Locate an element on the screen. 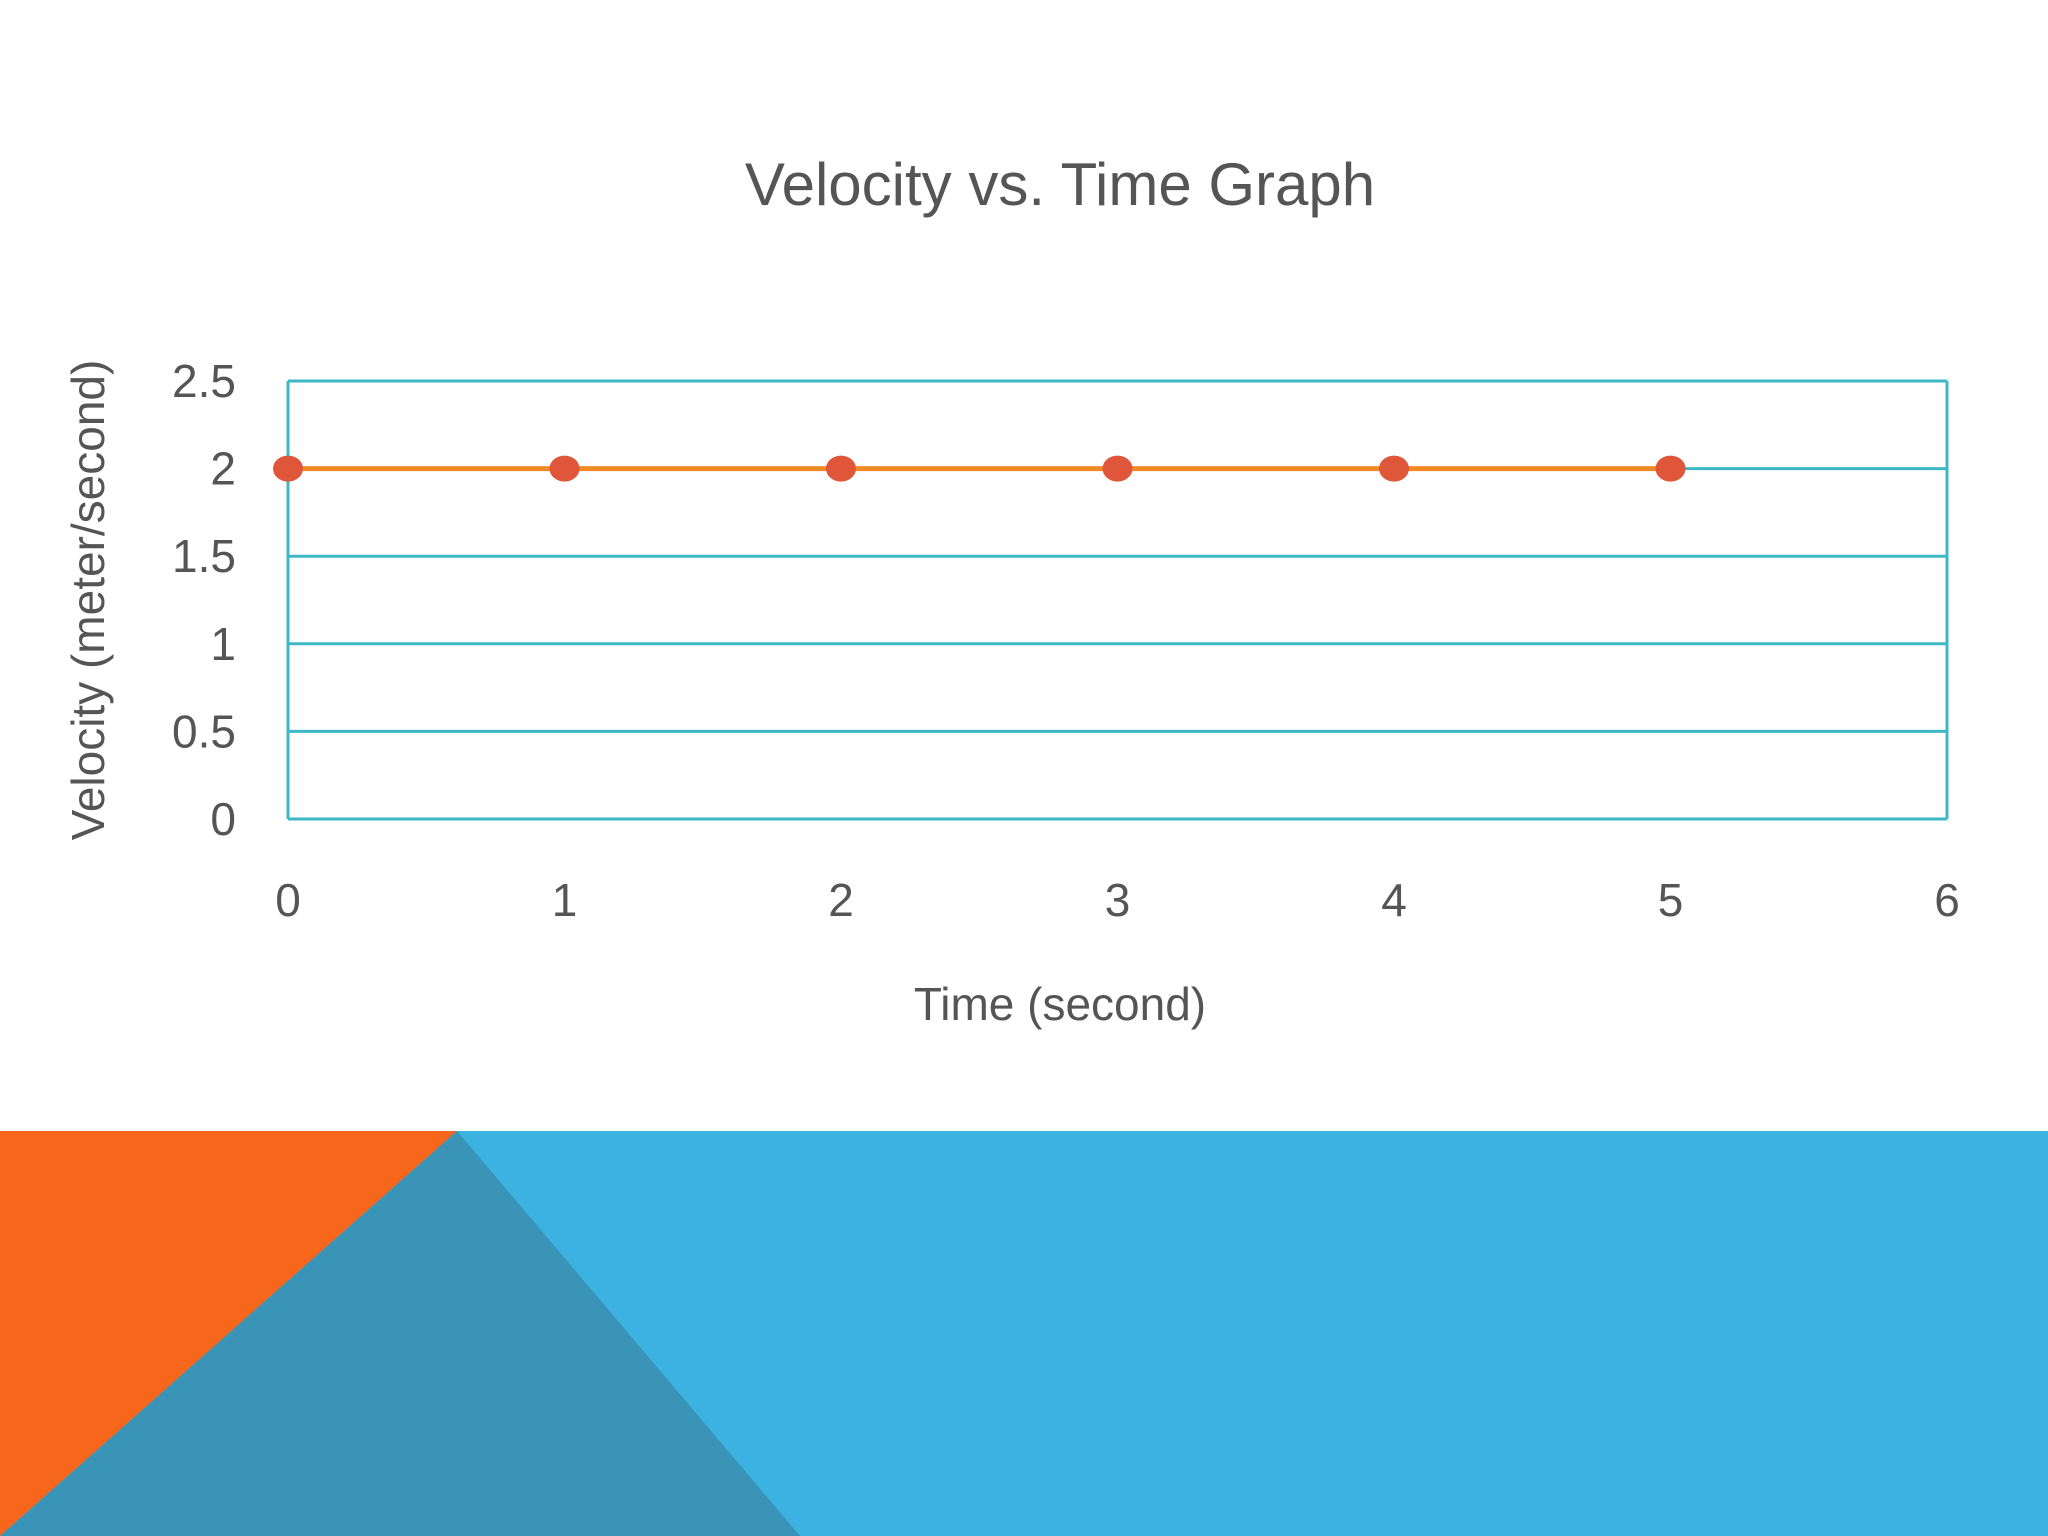  x-axis-ticks: 0 1 2 3 4 5 6 is located at coordinates (1117, 900).